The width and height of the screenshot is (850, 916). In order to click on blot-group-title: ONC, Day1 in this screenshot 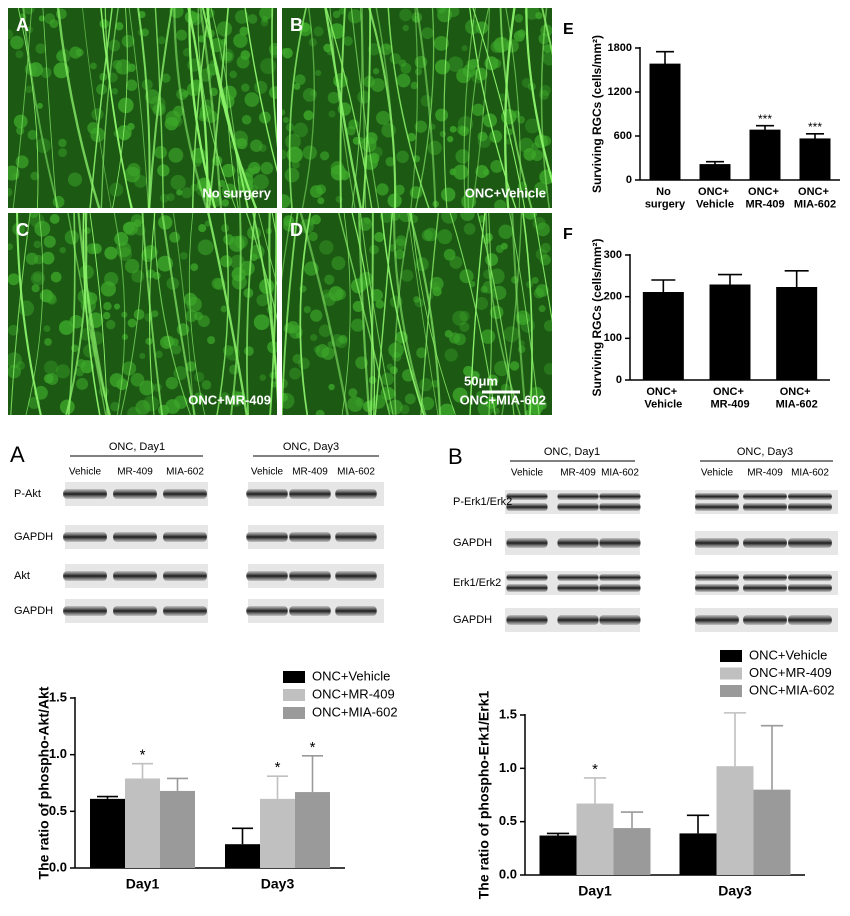, I will do `click(572, 452)`.